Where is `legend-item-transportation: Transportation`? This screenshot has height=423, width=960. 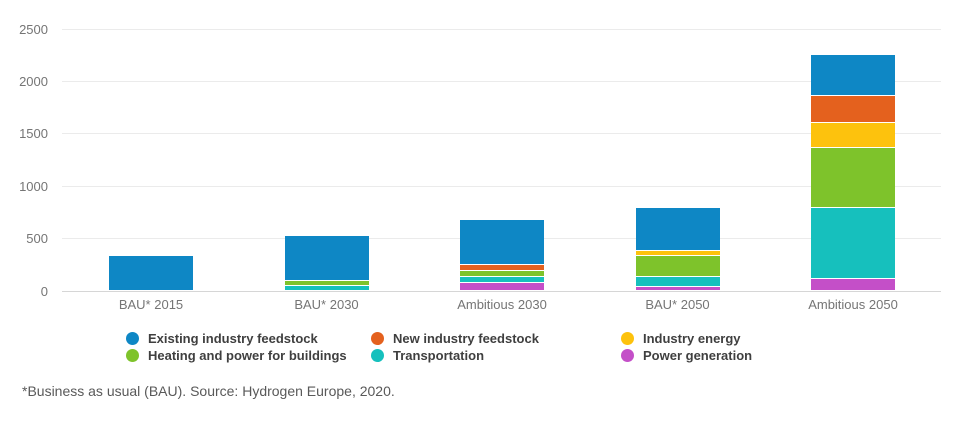 legend-item-transportation: Transportation is located at coordinates (496, 355).